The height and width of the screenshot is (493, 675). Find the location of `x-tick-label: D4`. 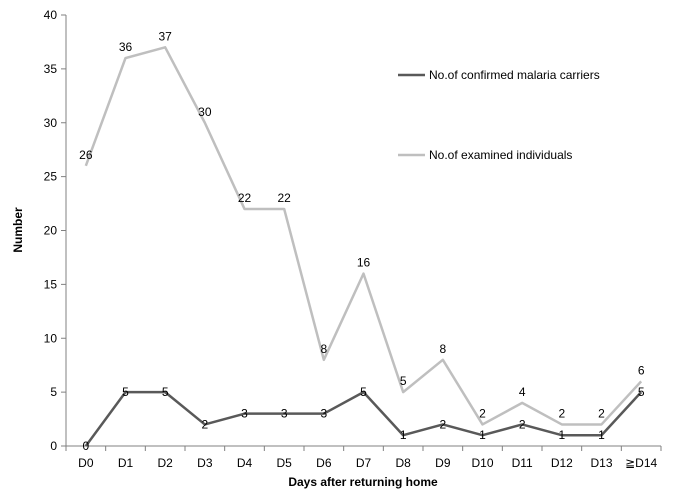

x-tick-label: D4 is located at coordinates (245, 463).